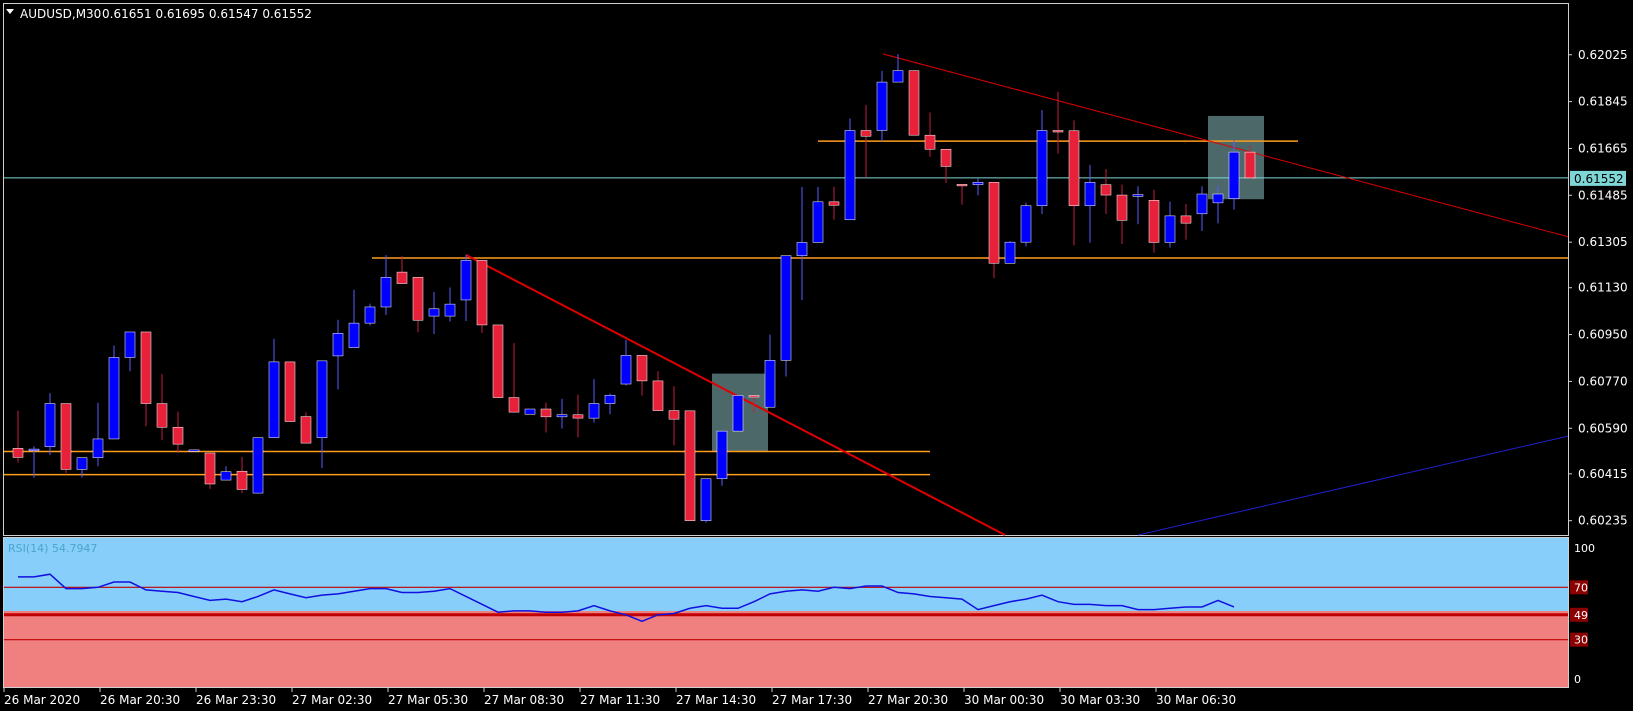  I want to click on descending-trendline, so click(735, 395).